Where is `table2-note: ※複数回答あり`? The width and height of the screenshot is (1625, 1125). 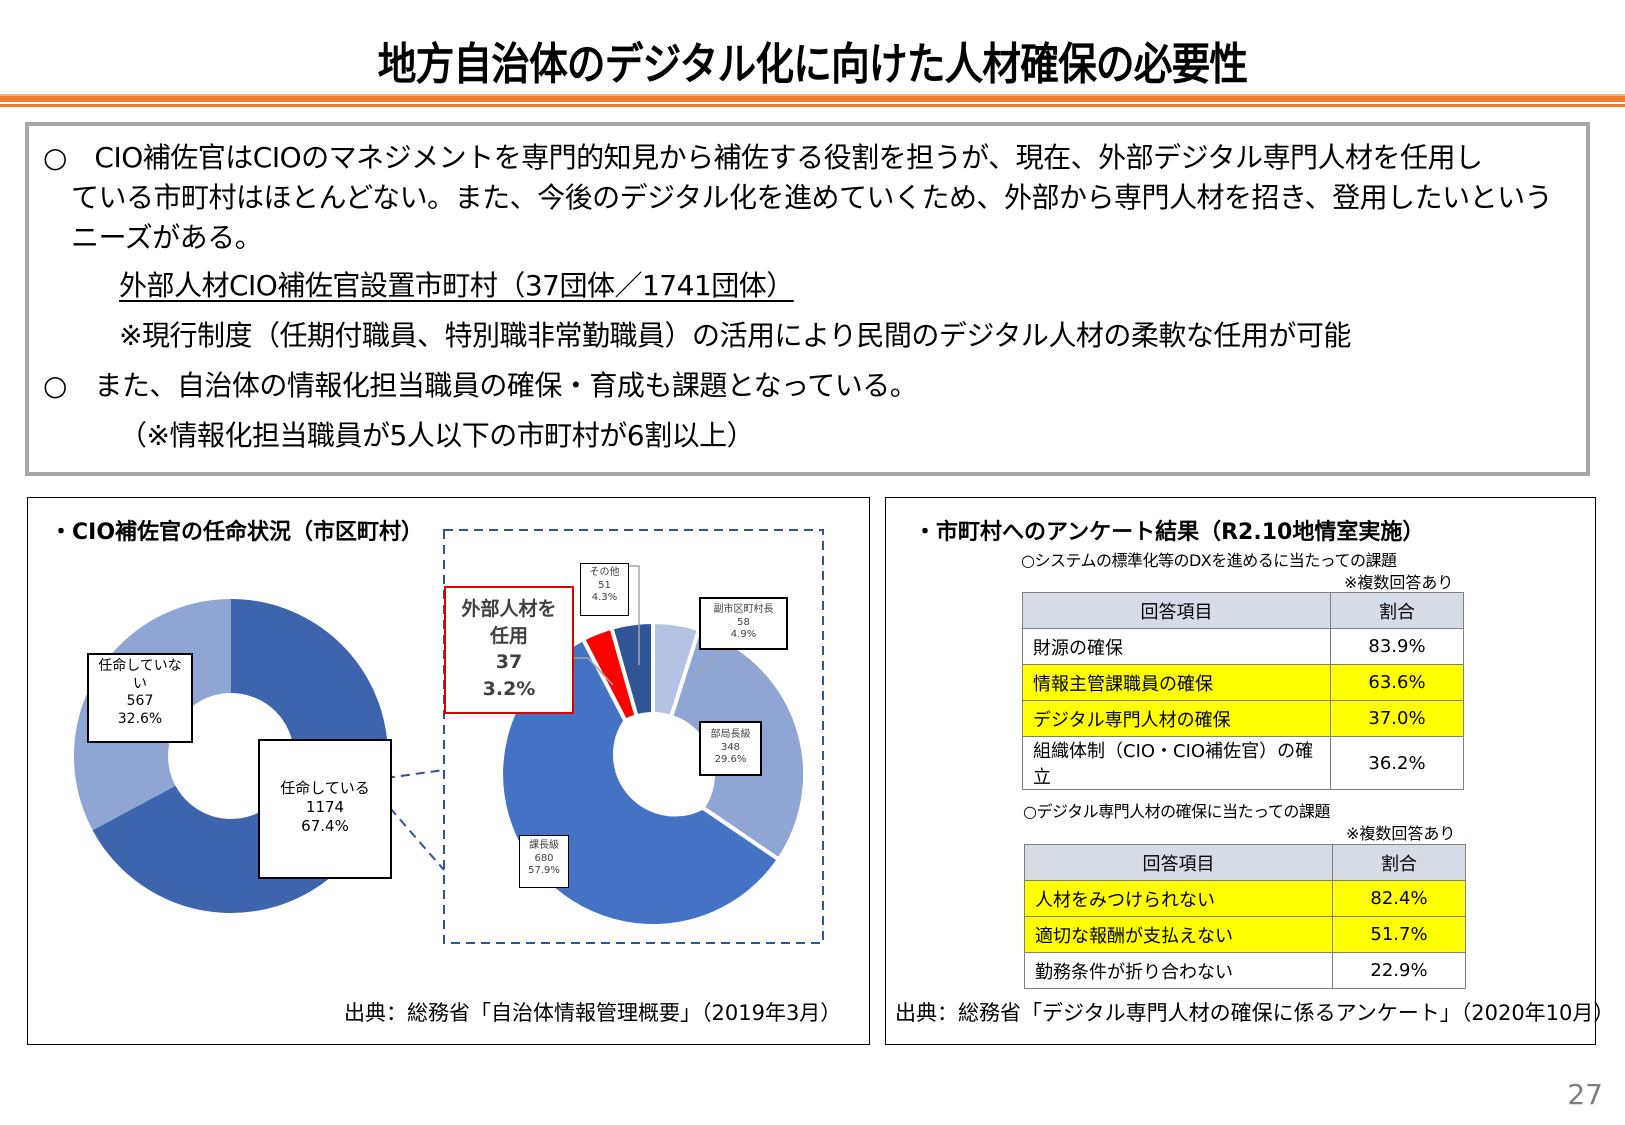 table2-note: ※複数回答あり is located at coordinates (1401, 833).